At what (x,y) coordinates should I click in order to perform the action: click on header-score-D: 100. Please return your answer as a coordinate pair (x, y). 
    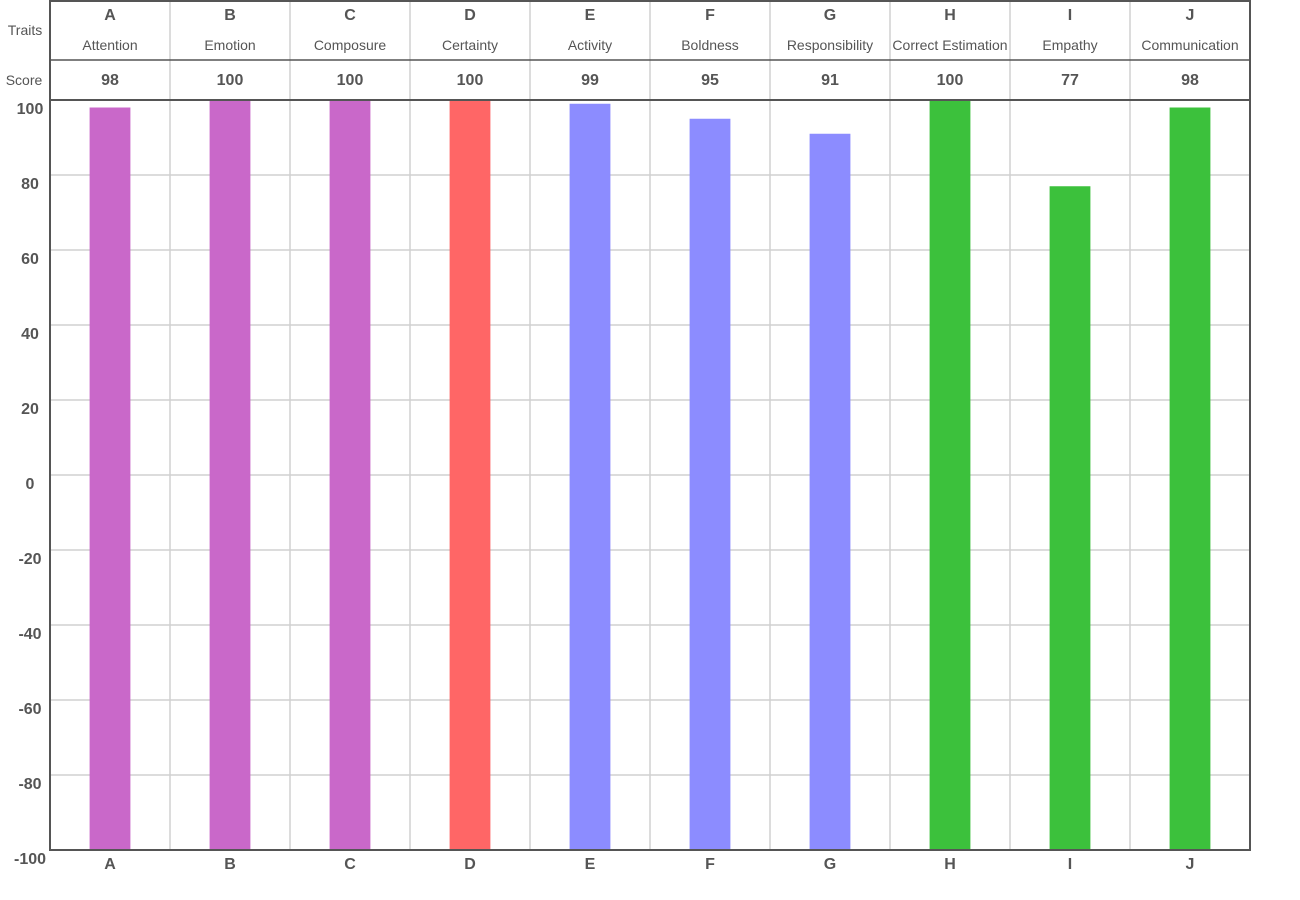
    Looking at the image, I should click on (470, 80).